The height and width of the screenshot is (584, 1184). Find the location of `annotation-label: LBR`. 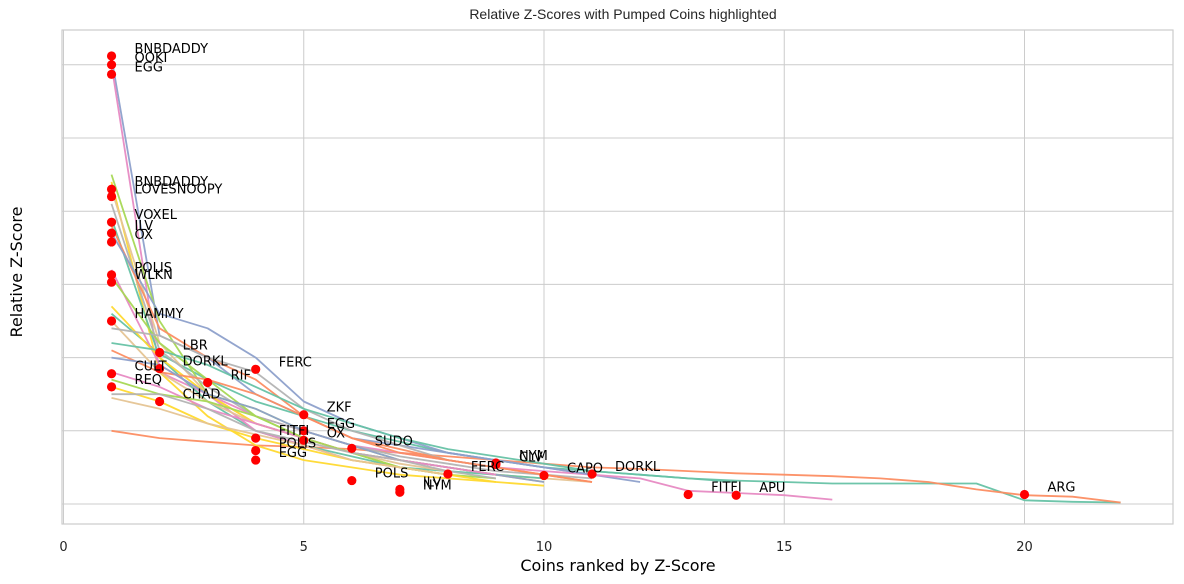

annotation-label: LBR is located at coordinates (195, 345).